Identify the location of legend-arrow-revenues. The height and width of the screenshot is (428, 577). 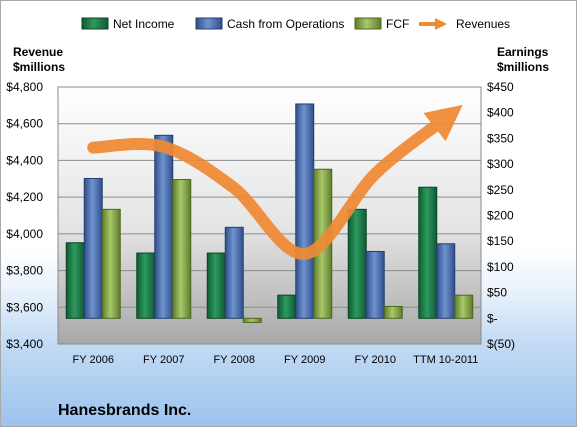
(441, 24).